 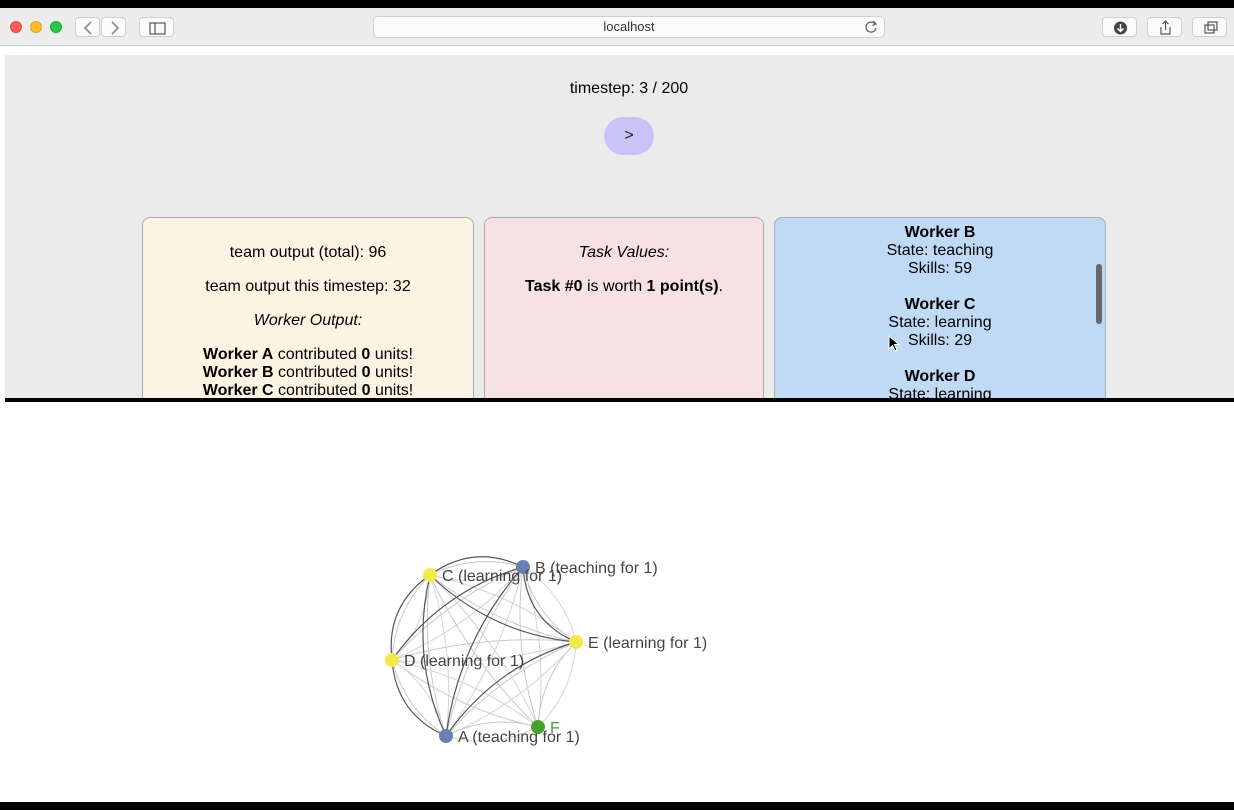 I want to click on worker-name: Worker D, so click(x=940, y=376).